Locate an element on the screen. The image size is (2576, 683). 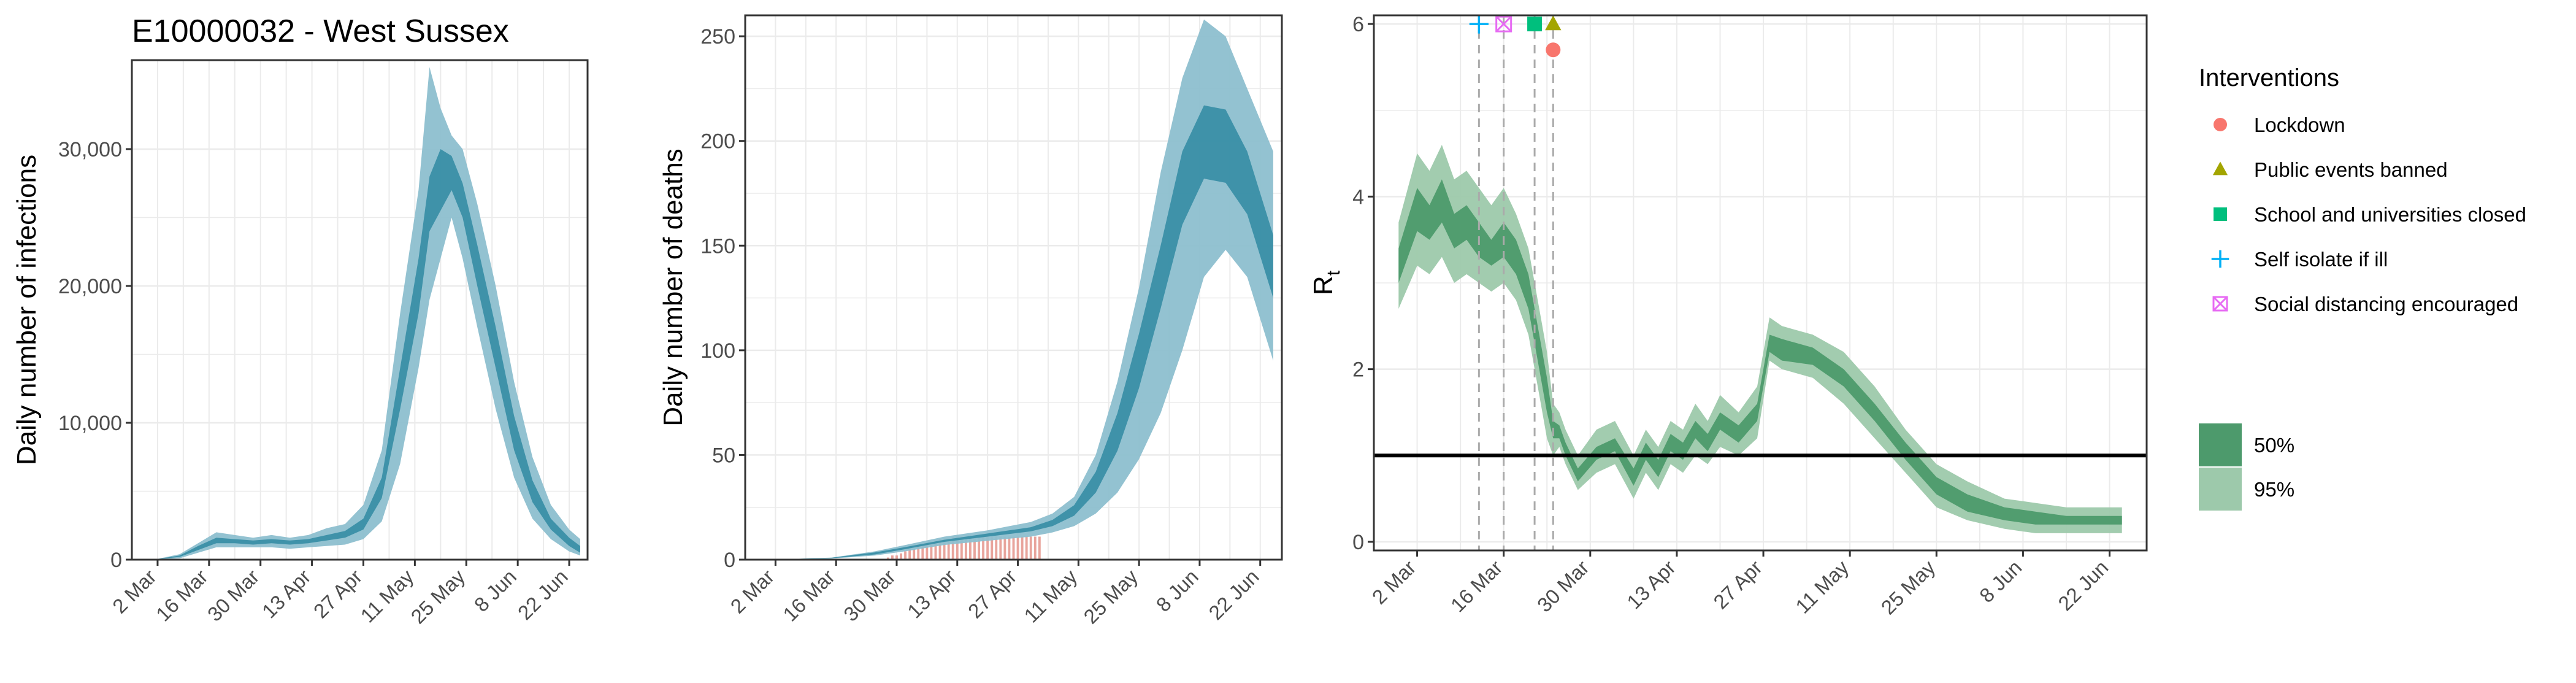
legend-item-label: Social distancing encouraged is located at coordinates (2386, 304).